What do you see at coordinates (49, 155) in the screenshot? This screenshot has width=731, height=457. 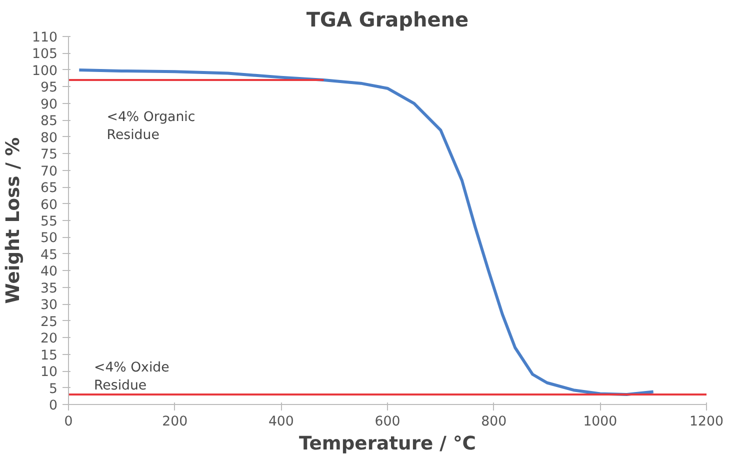 I see `y-tick-label: 75` at bounding box center [49, 155].